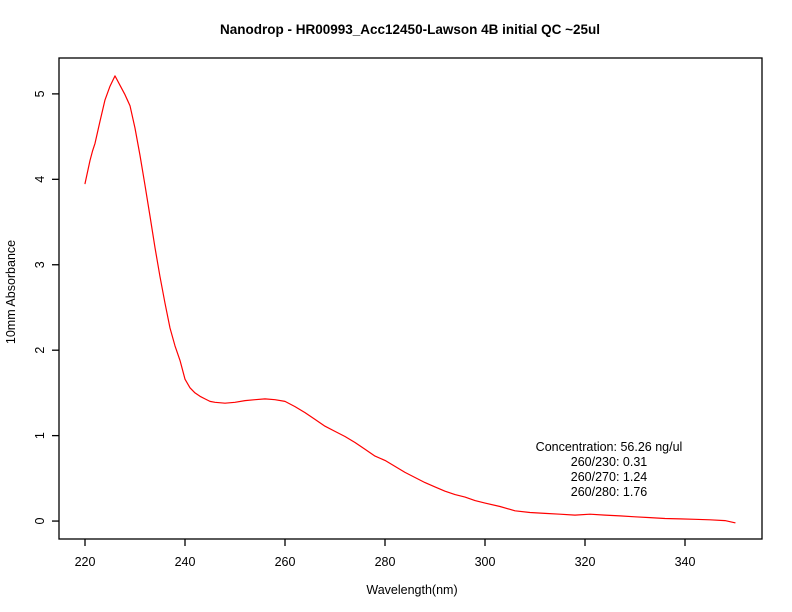 The image size is (792, 612). I want to click on y-tick-label: 1, so click(40, 435).